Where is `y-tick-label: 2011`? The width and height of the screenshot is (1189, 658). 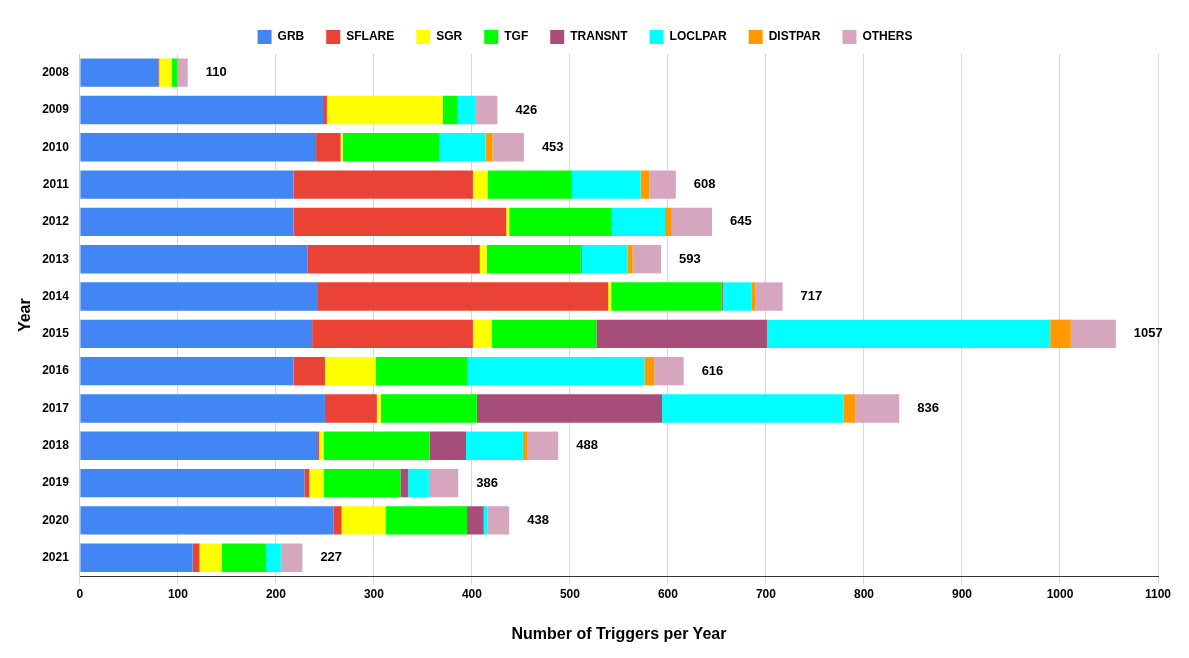
y-tick-label: 2011 is located at coordinates (56, 183).